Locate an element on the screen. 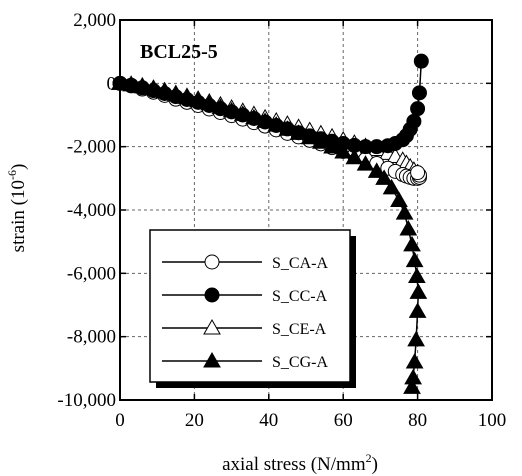  legend-item-S_CE-A: S_CE-A is located at coordinates (244, 328).